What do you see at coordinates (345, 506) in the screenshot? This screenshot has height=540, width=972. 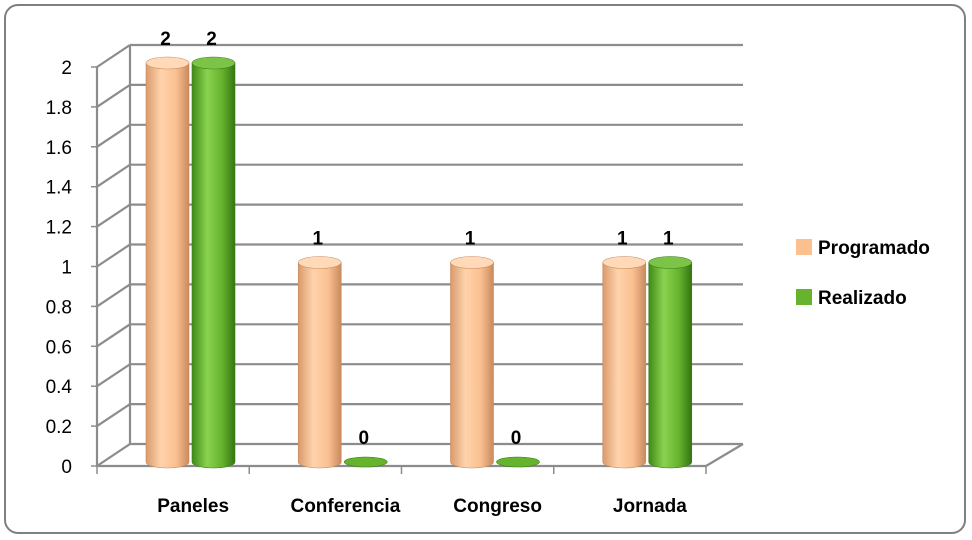 I see `category-label: Conferencia` at bounding box center [345, 506].